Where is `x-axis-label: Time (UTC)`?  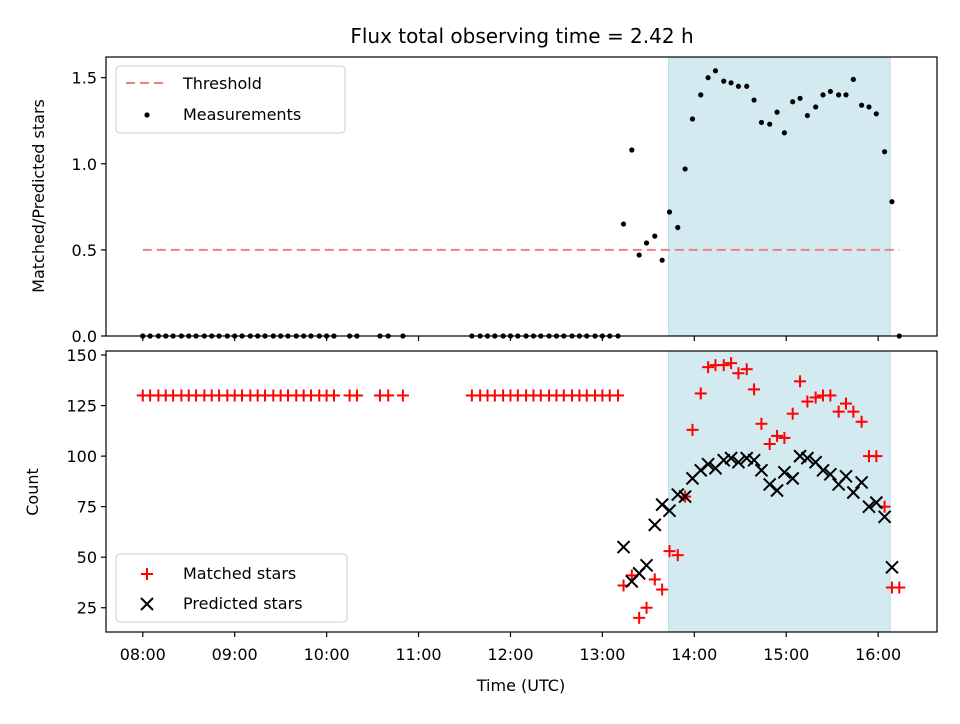
x-axis-label: Time (UTC) is located at coordinates (520, 685).